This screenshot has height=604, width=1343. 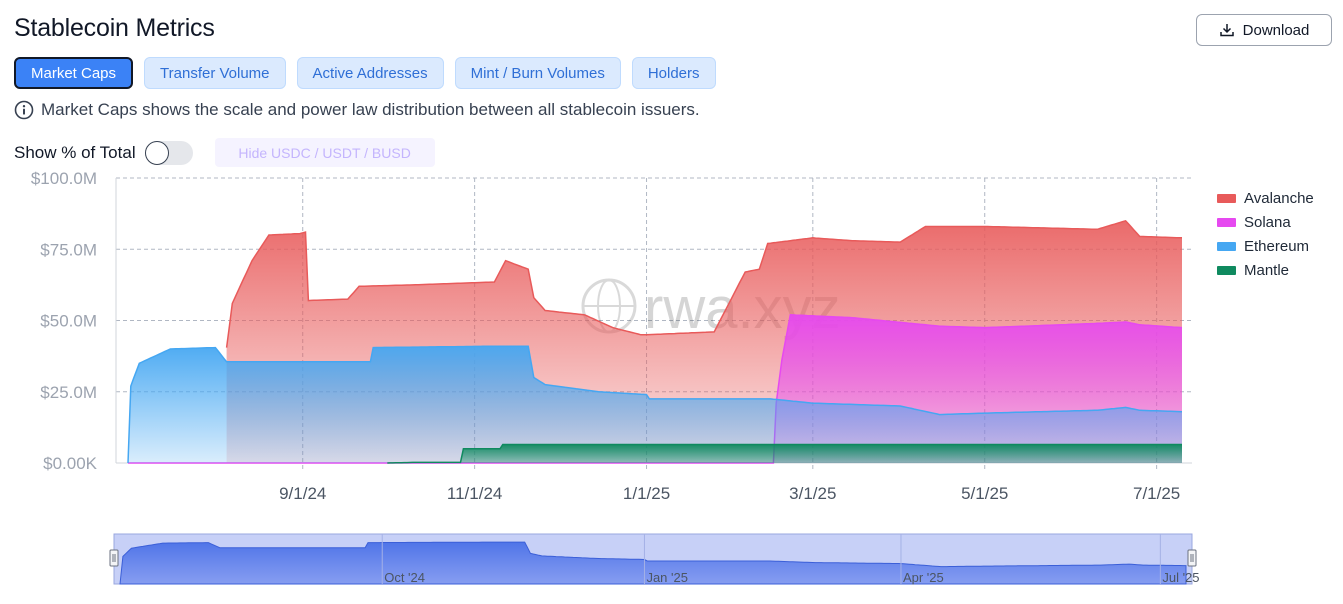 I want to click on y-tick-label: $25.0M, so click(x=68, y=392).